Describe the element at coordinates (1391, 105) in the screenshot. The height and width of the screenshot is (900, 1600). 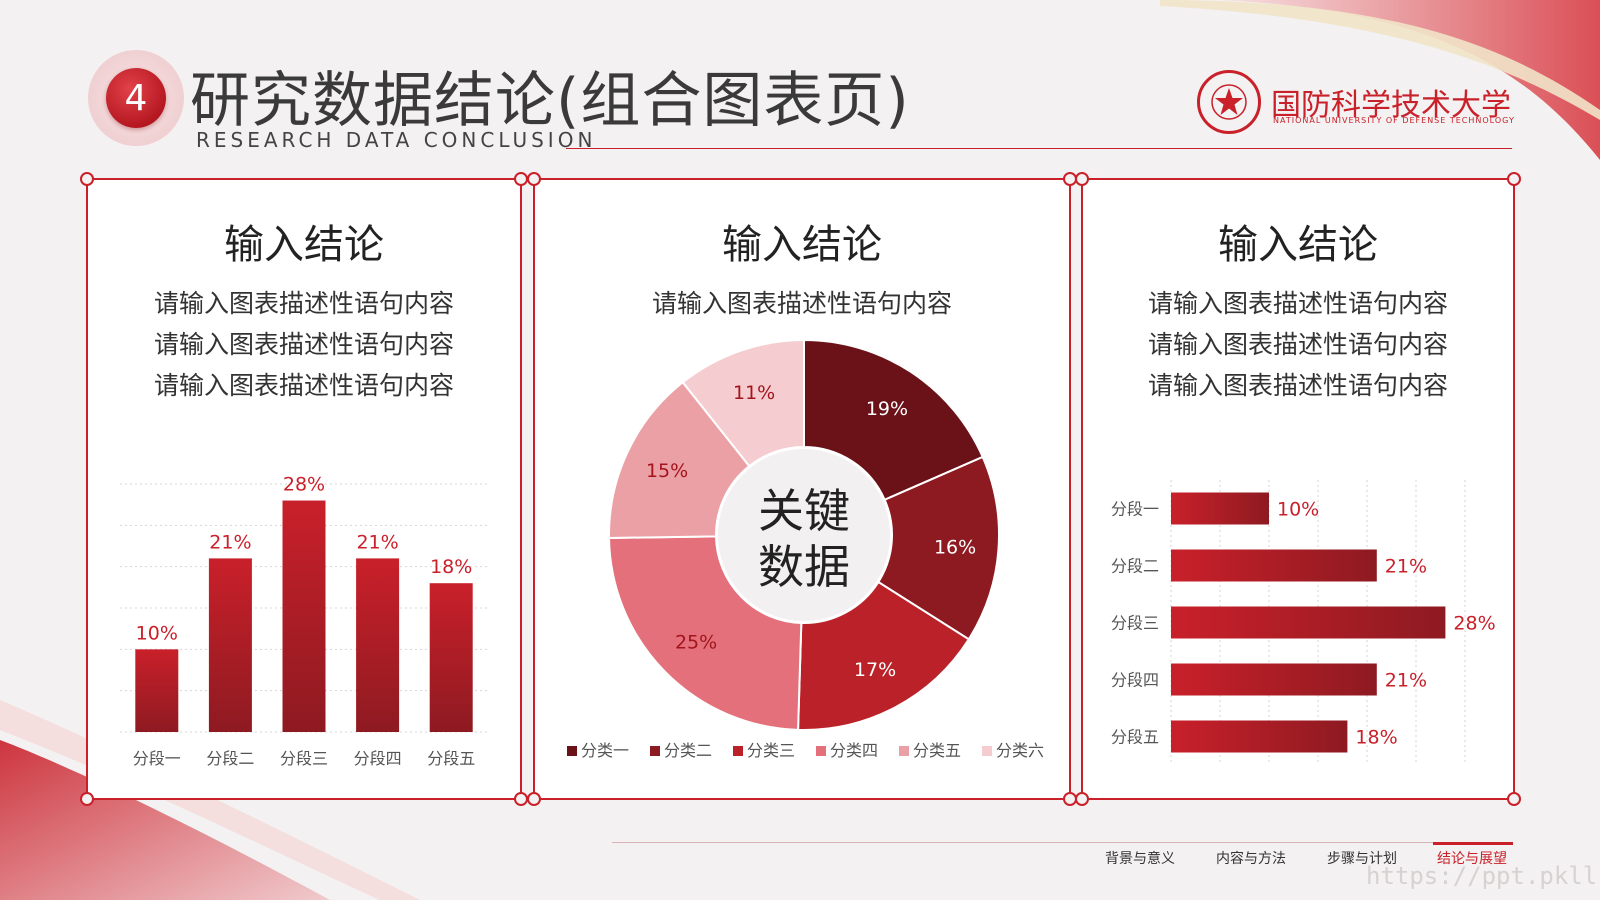
I see `university-name-cn: 国防科学技术大学` at that location.